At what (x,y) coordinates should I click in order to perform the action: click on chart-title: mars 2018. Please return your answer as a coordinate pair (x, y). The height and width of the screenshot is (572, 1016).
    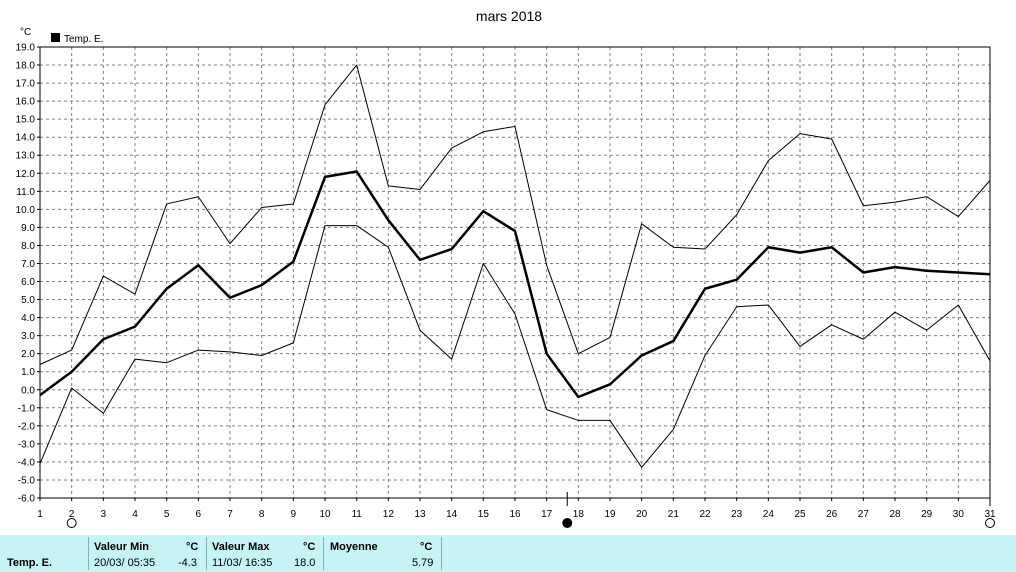
    Looking at the image, I should click on (509, 16).